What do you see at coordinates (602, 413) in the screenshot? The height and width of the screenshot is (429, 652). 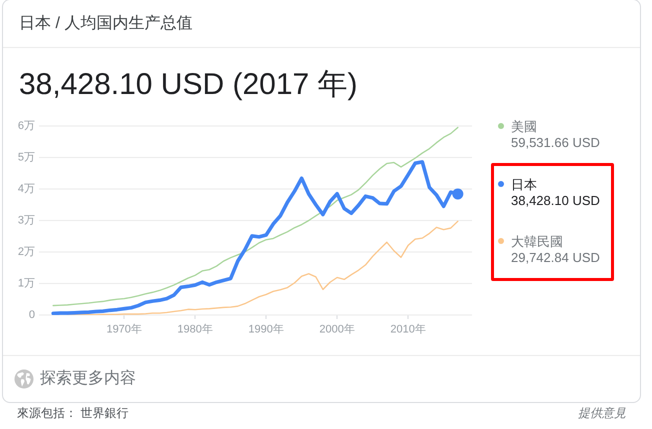 I see `text: 提供意見` at bounding box center [602, 413].